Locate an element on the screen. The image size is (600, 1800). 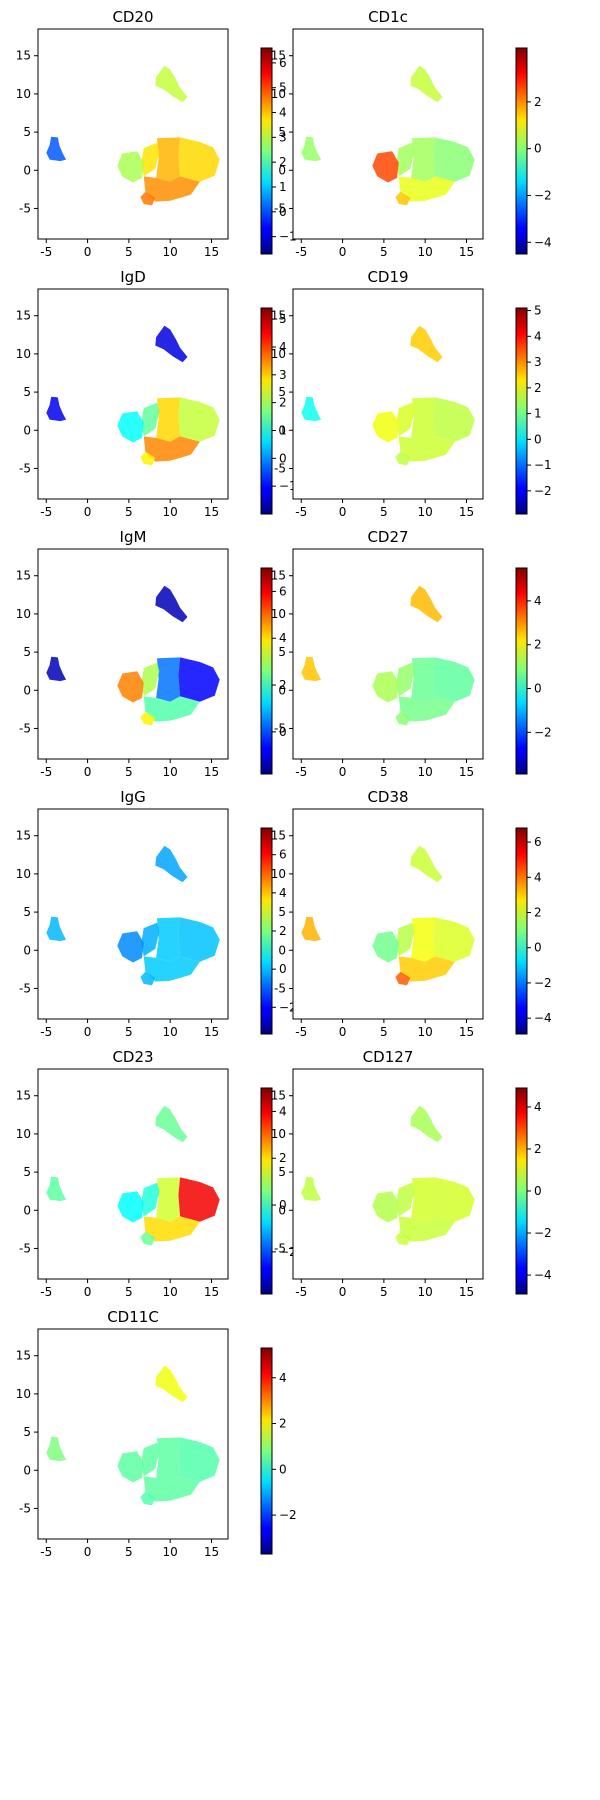
panel-title: IgG is located at coordinates (133, 797).